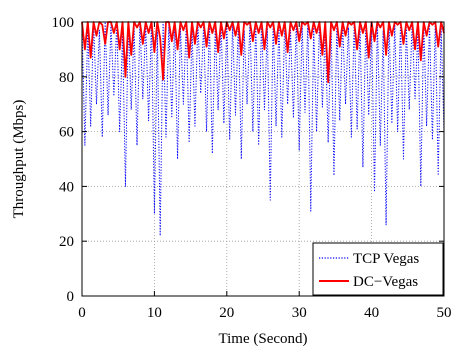 Image resolution: width=454 pixels, height=349 pixels. Describe the element at coordinates (444, 313) in the screenshot. I see `x-tick-label: 50` at that location.